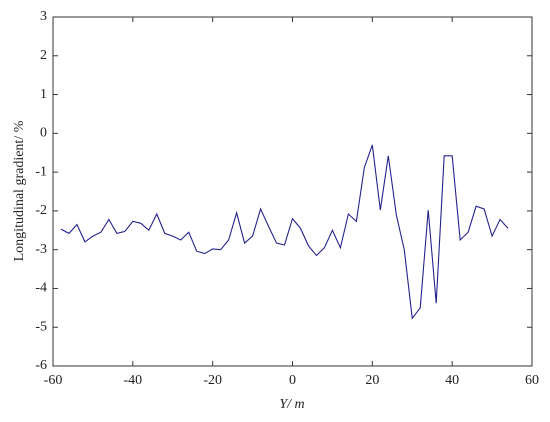 Image resolution: width=550 pixels, height=422 pixels. What do you see at coordinates (41, 365) in the screenshot?
I see `y-tick-label: -6` at bounding box center [41, 365].